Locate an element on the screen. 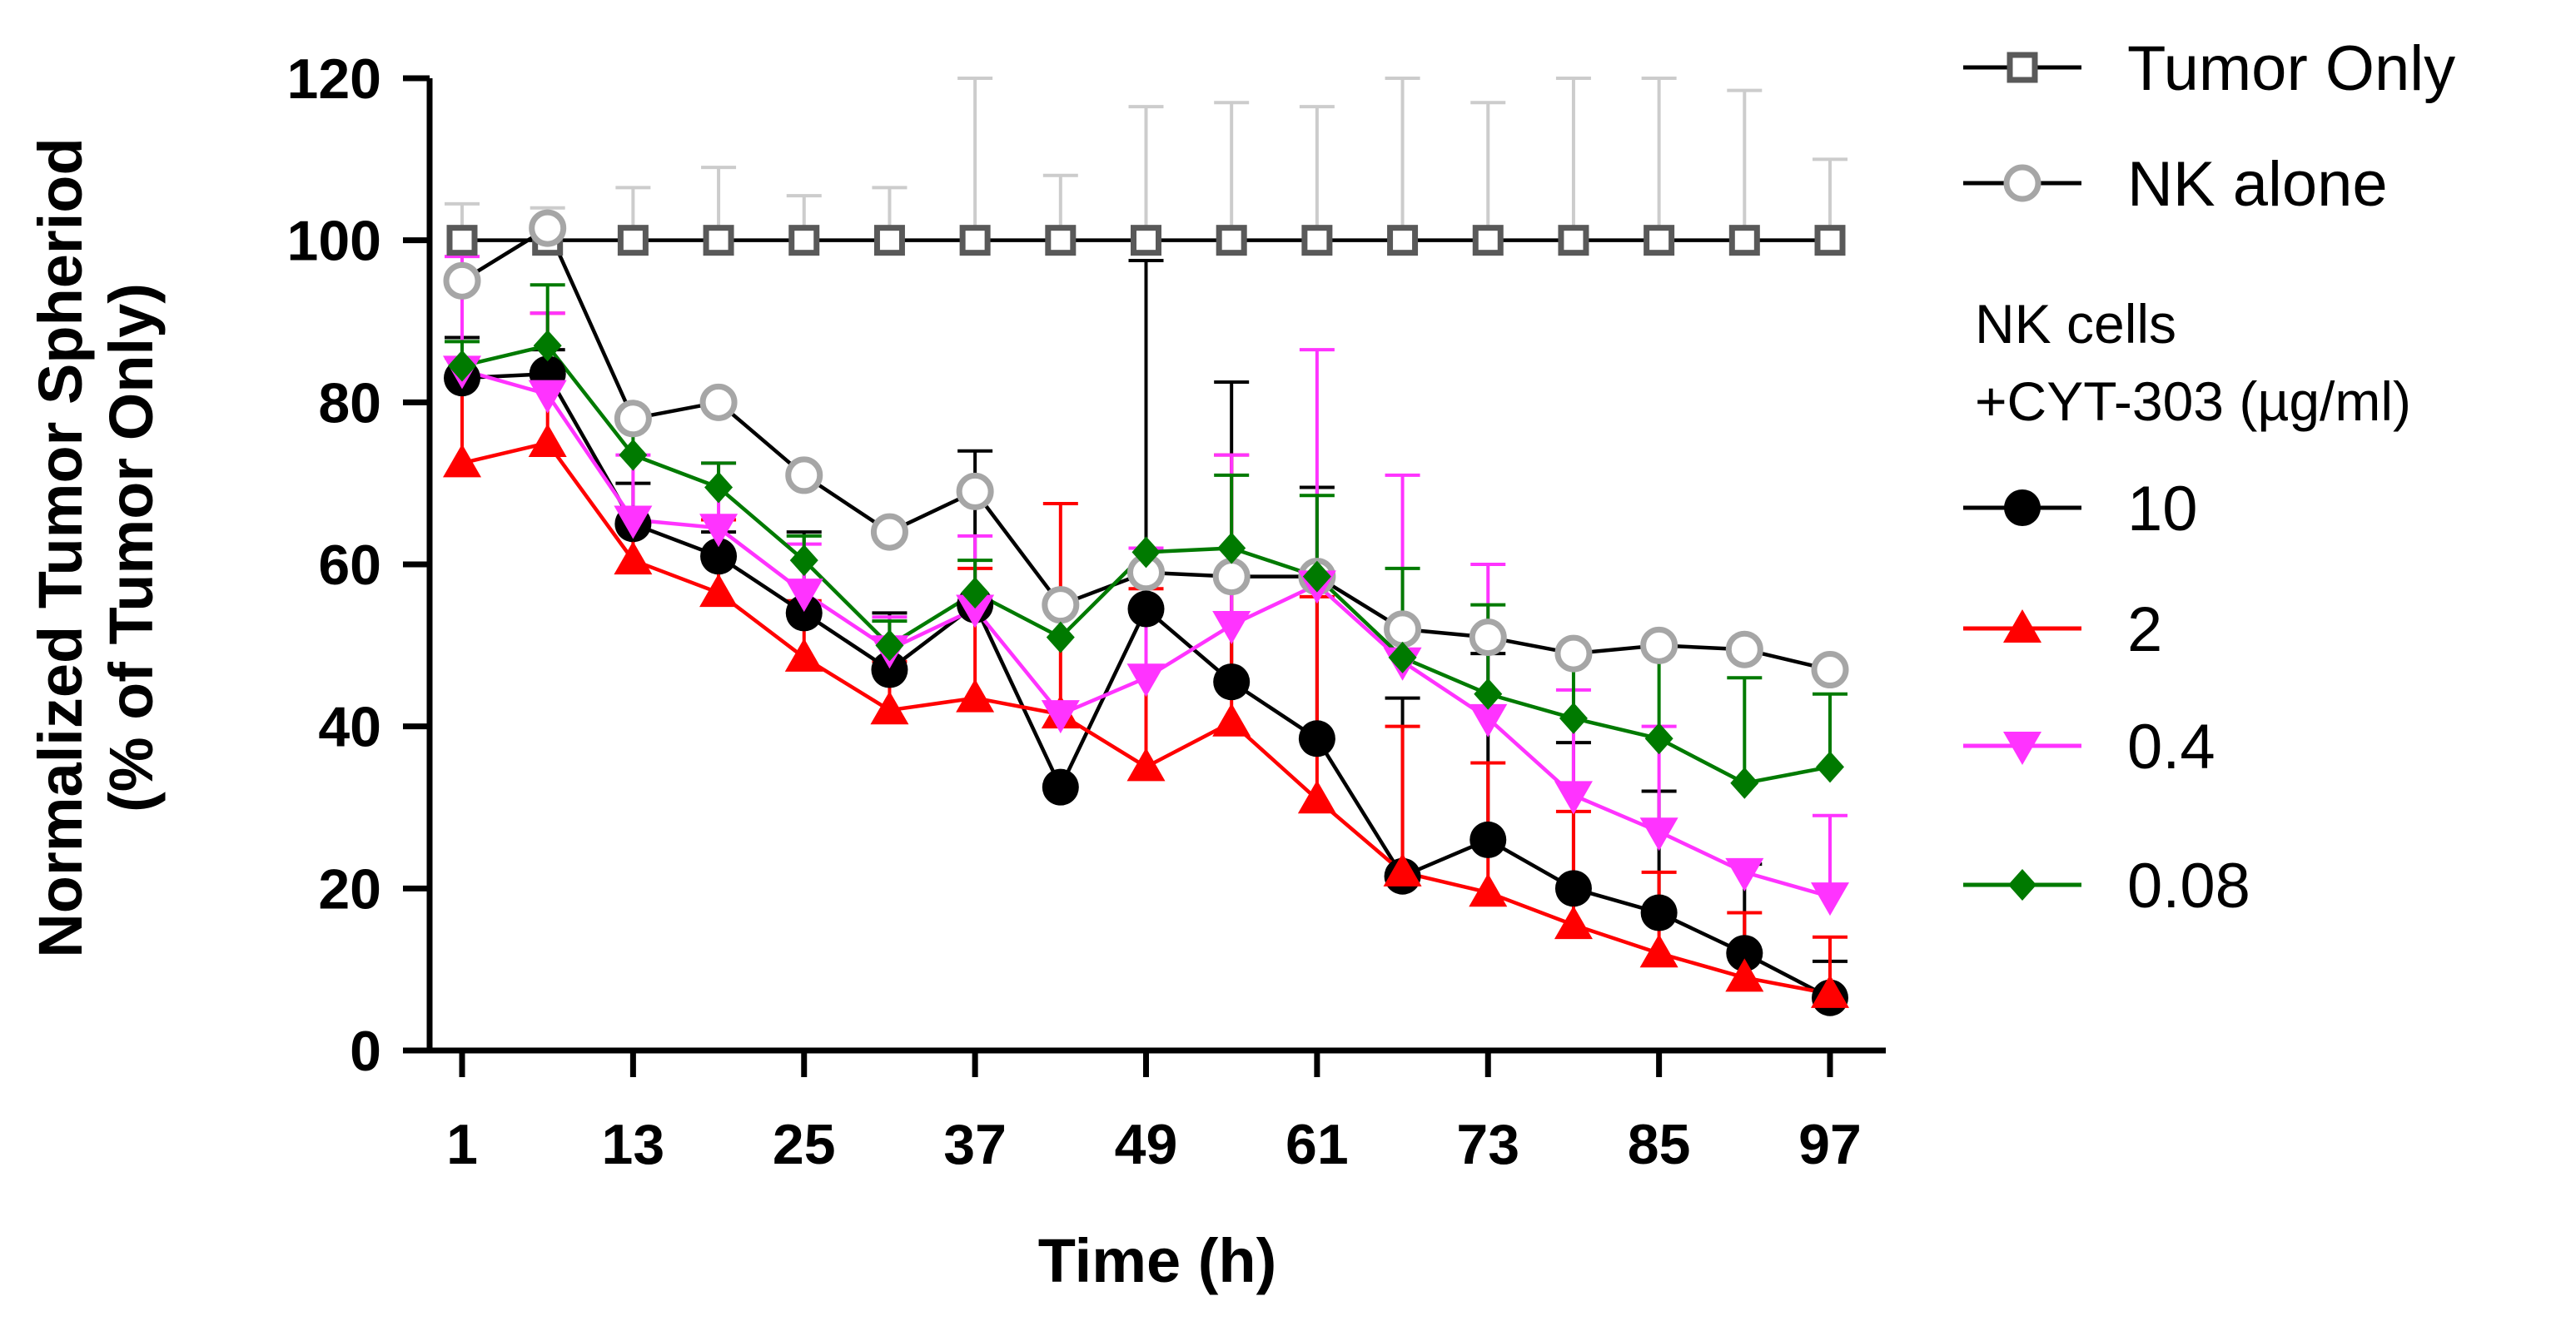 The image size is (2576, 1341). x-tick-label-49: 49 is located at coordinates (1146, 1144).